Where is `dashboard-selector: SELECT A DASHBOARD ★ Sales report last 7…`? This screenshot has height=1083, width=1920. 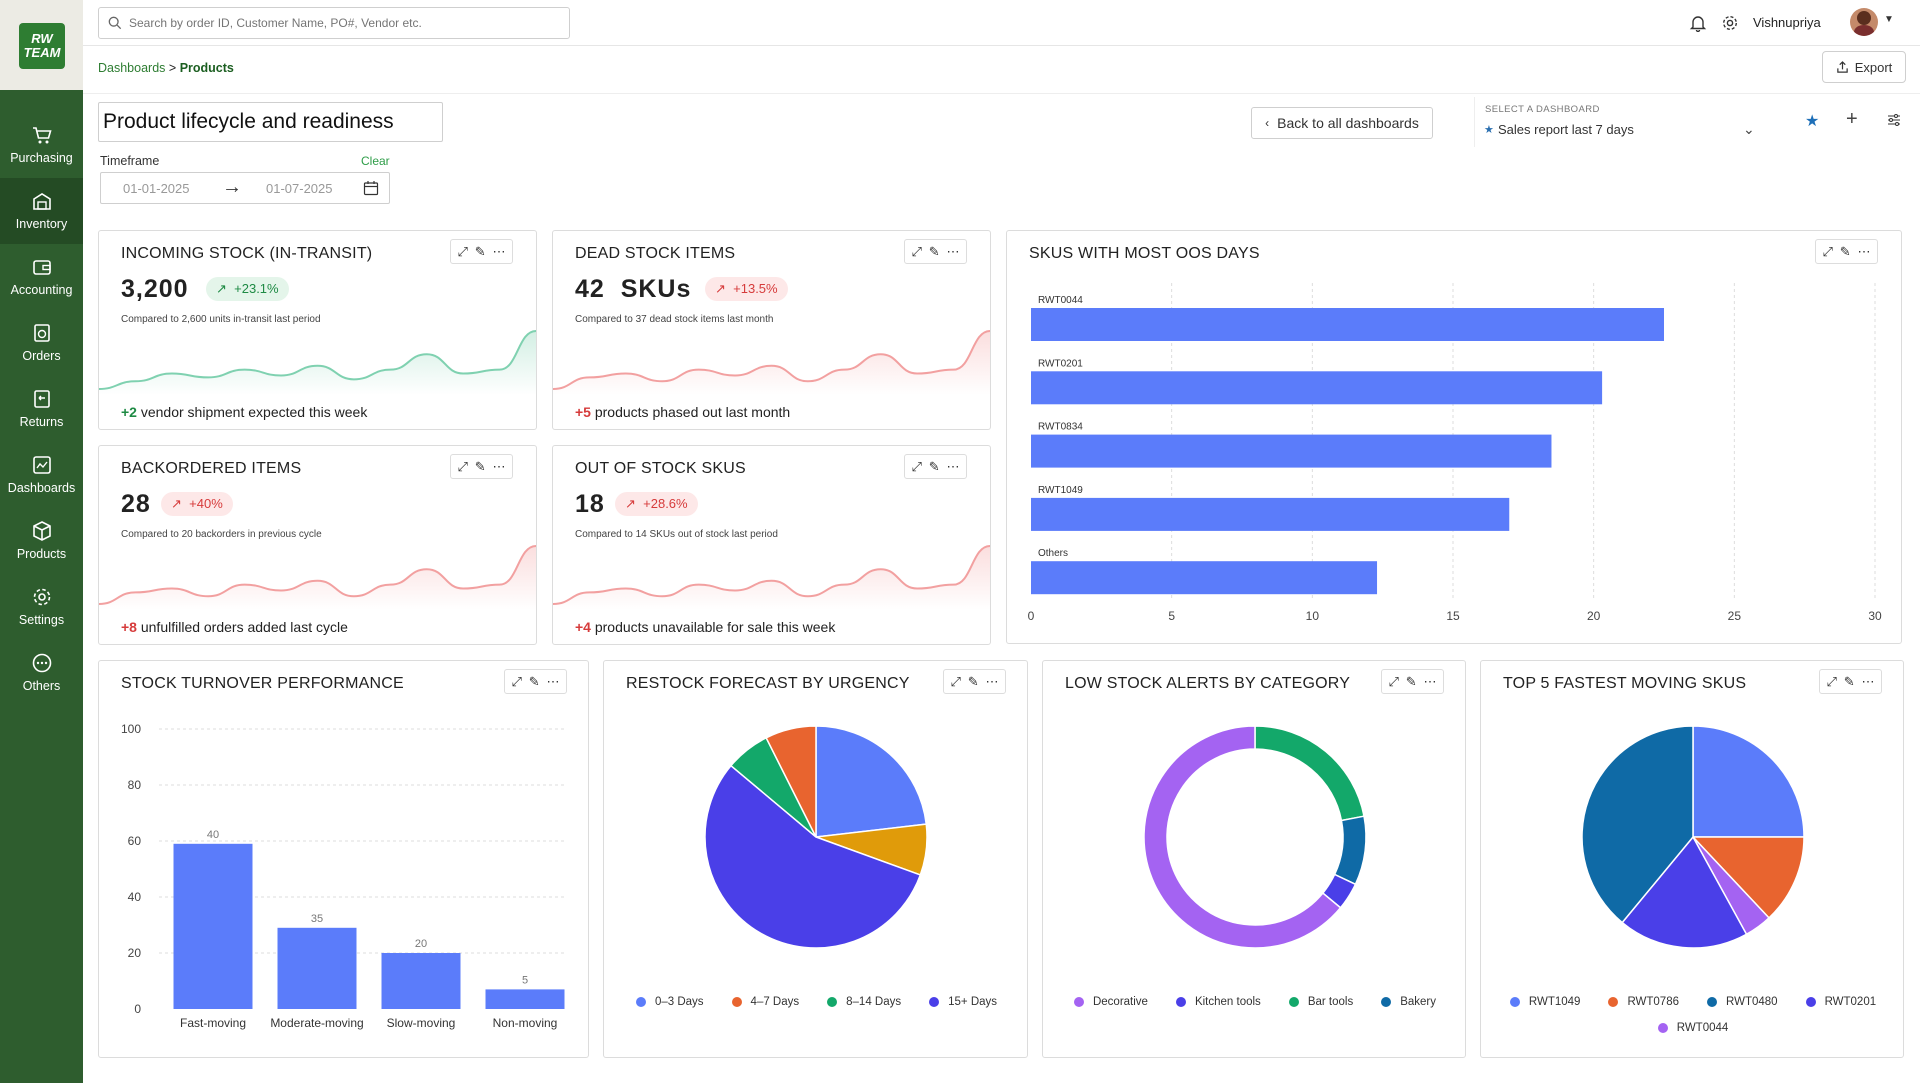 dashboard-selector: SELECT A DASHBOARD ★ Sales report last 7… is located at coordinates (1619, 122).